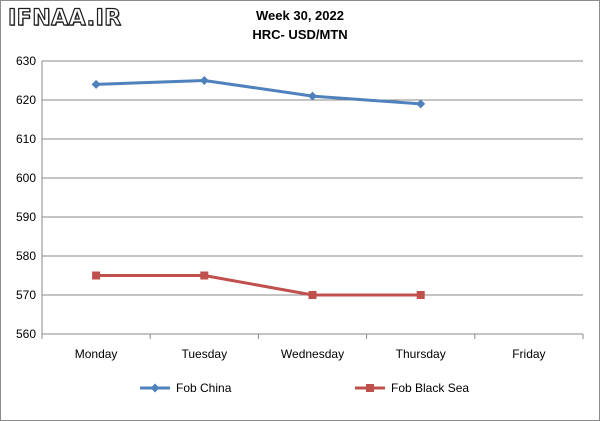 Image resolution: width=600 pixels, height=421 pixels. Describe the element at coordinates (205, 354) in the screenshot. I see `x-tick-label: Tuesday` at that location.